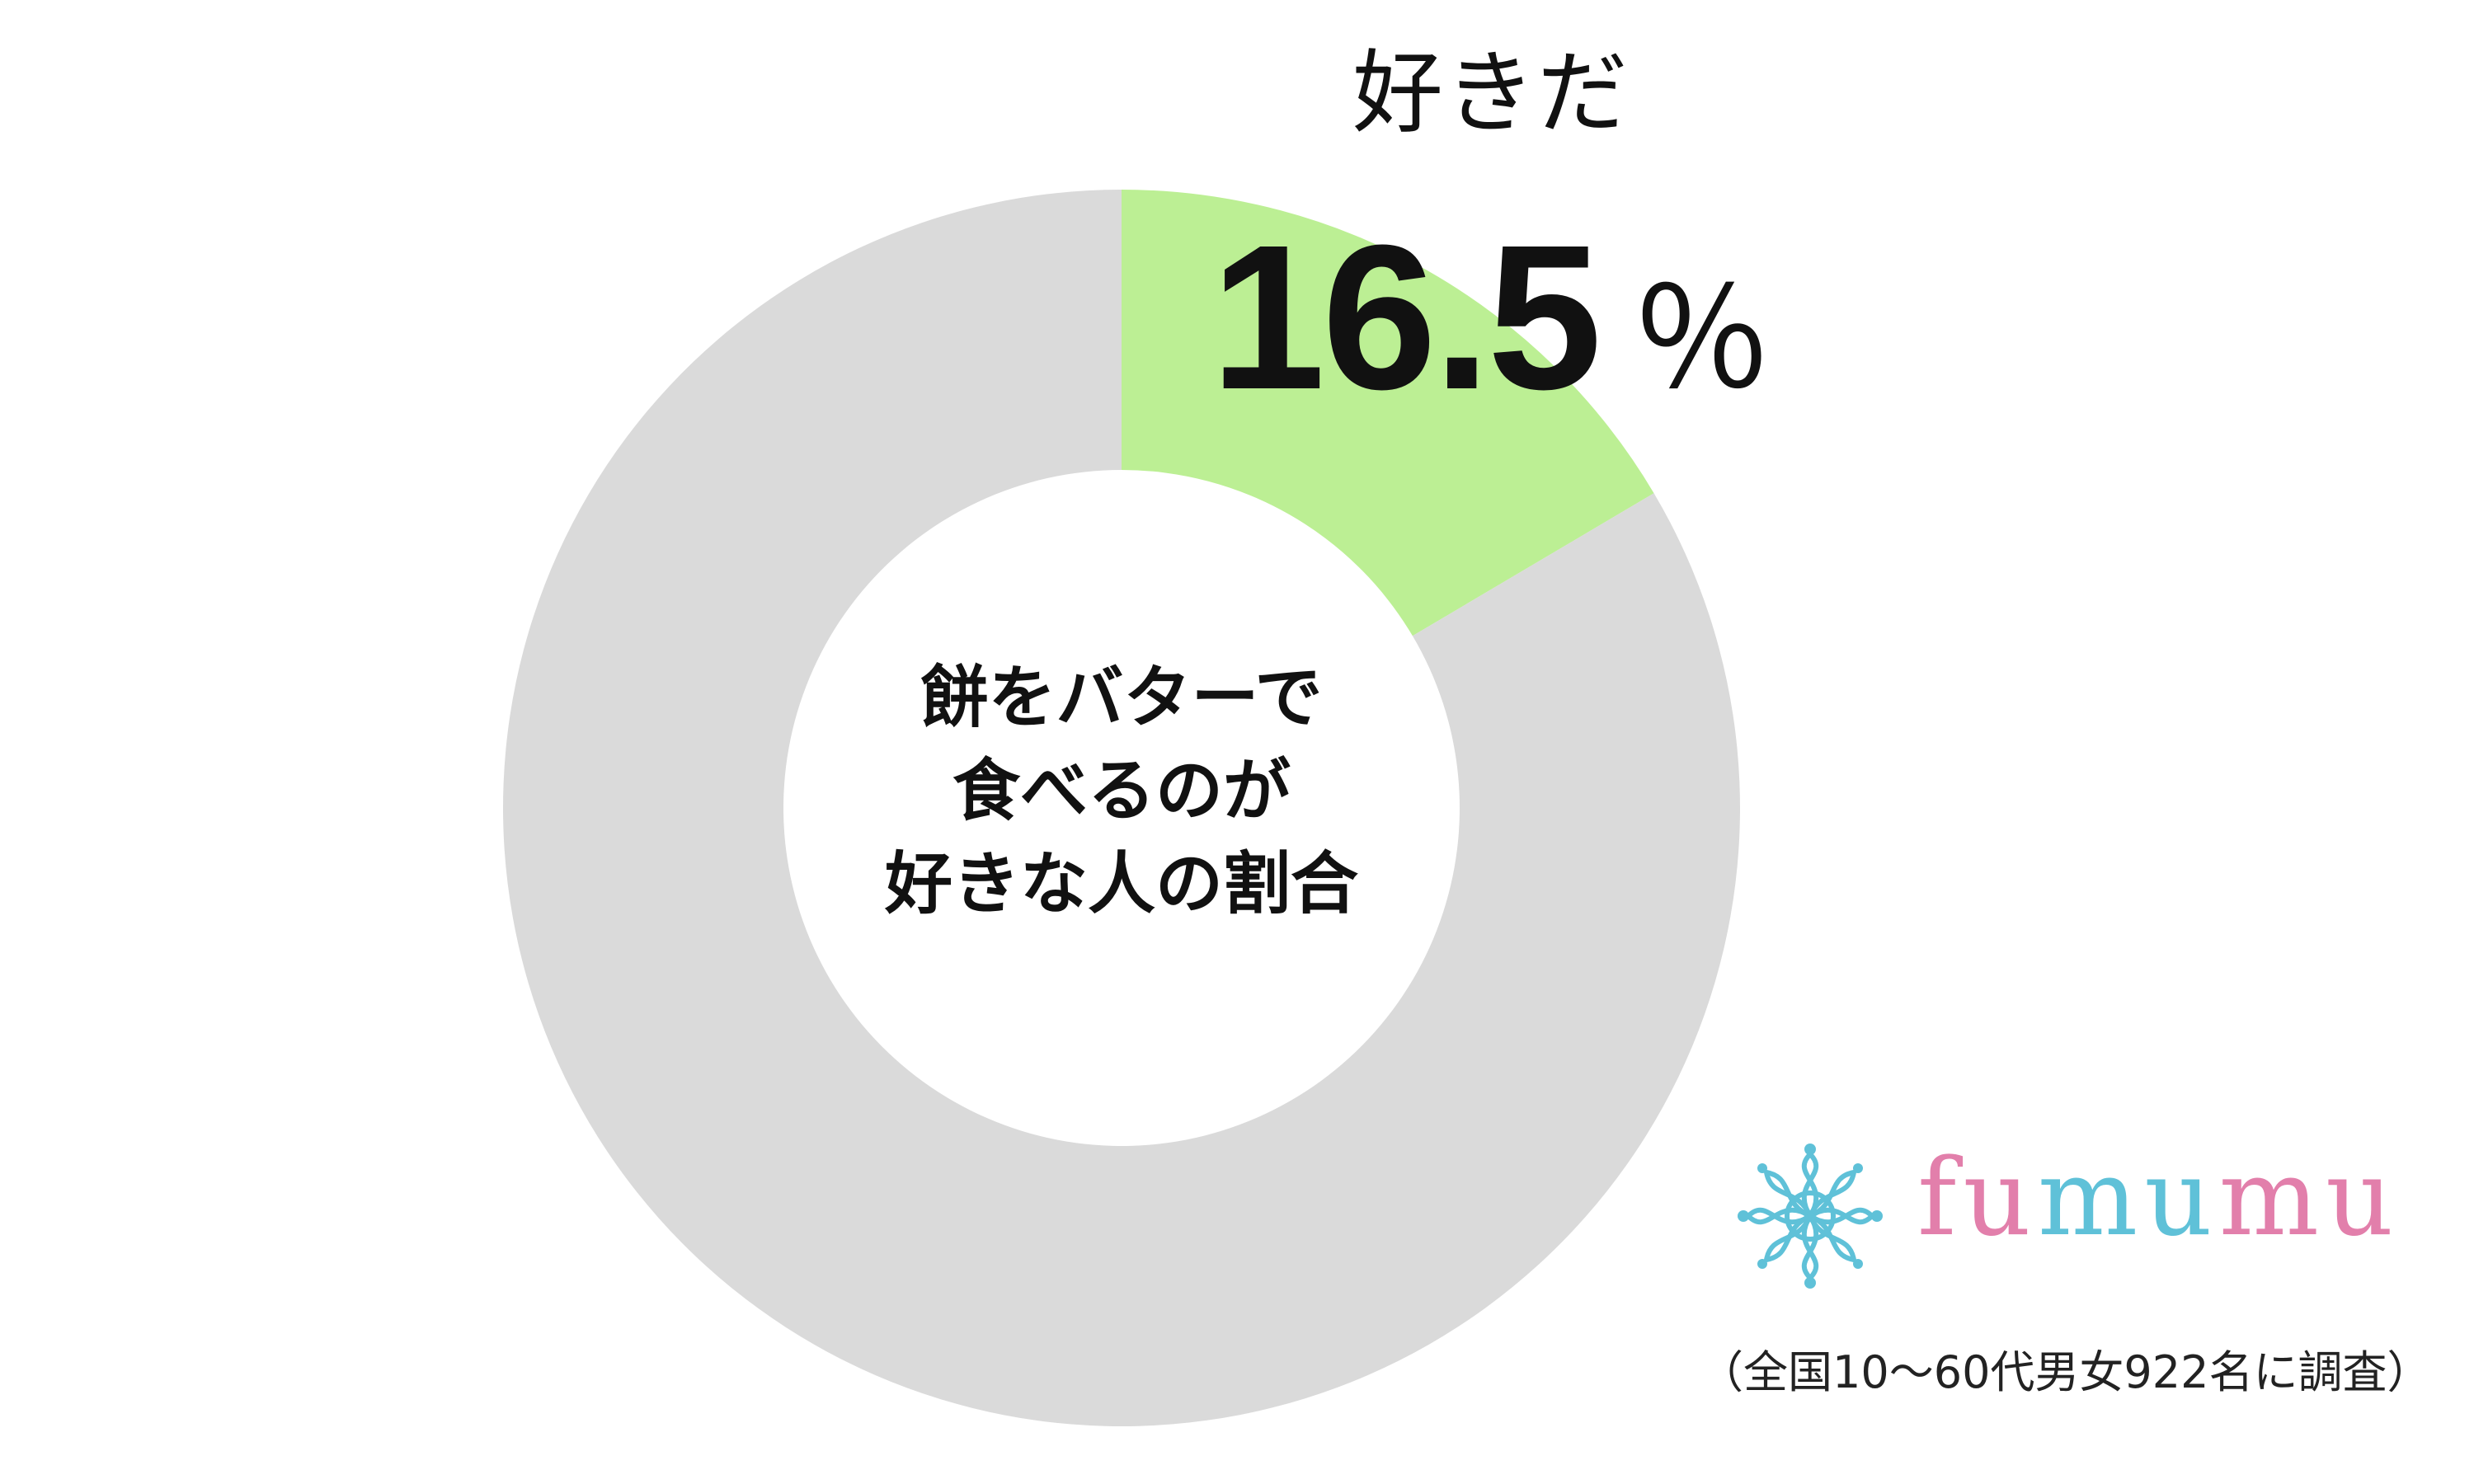  I want to click on chart-center-title: 餅をバターで 食べるのが 好きな人の割合, so click(1121, 791).